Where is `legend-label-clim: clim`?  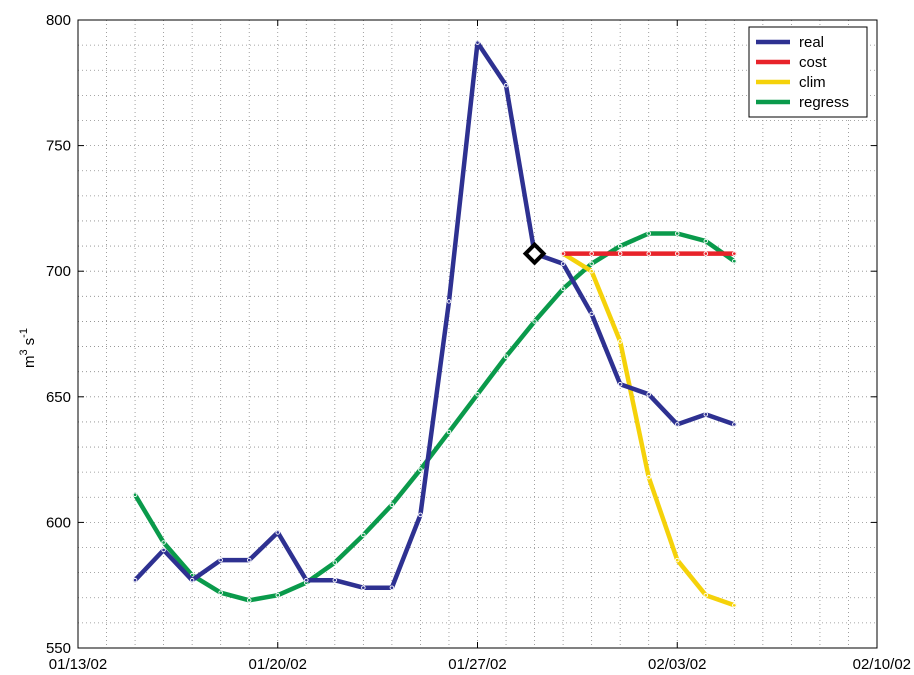
legend-label-clim: clim is located at coordinates (812, 82).